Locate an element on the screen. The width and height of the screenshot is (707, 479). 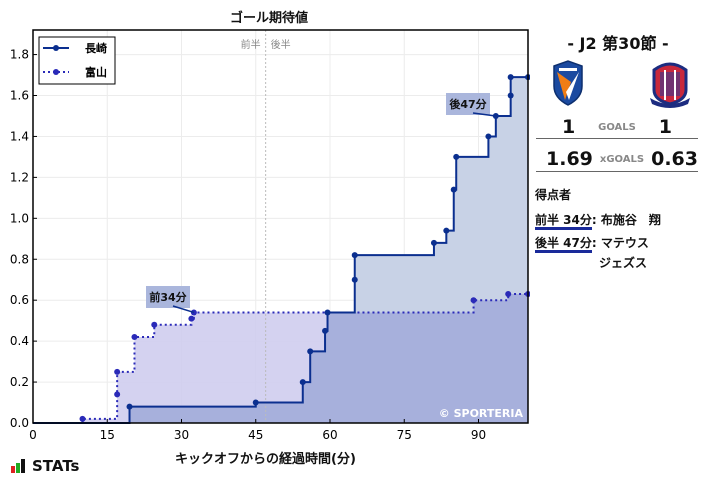
svg-text: 富山 is located at coordinates (96, 72).